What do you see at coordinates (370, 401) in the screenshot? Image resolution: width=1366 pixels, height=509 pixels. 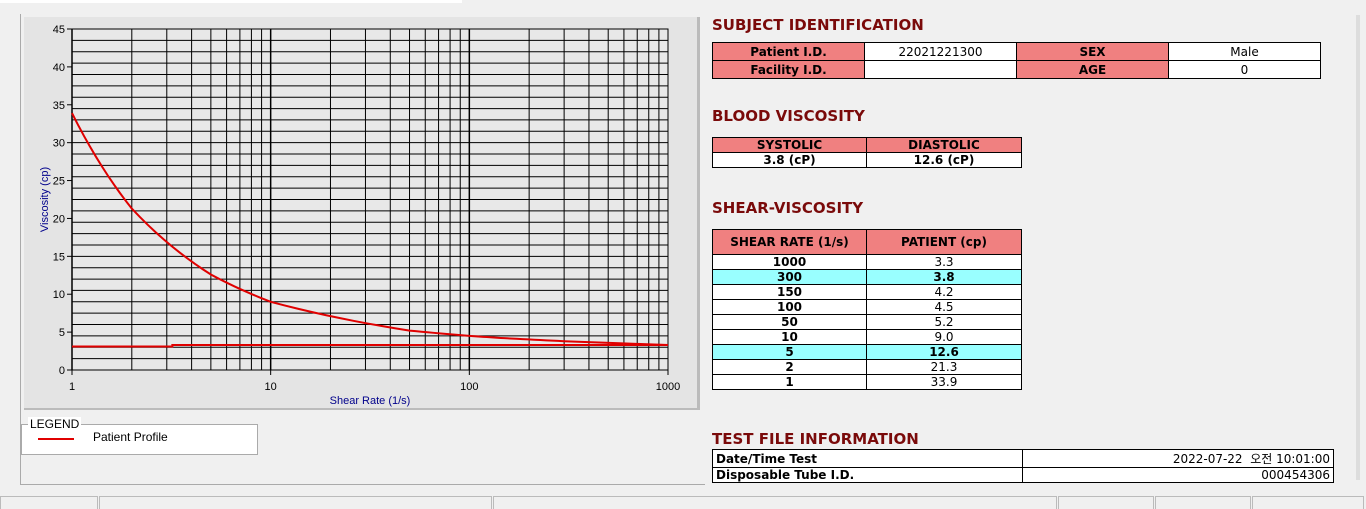 I see `x-axis-label: Shear Rate (1/s)` at bounding box center [370, 401].